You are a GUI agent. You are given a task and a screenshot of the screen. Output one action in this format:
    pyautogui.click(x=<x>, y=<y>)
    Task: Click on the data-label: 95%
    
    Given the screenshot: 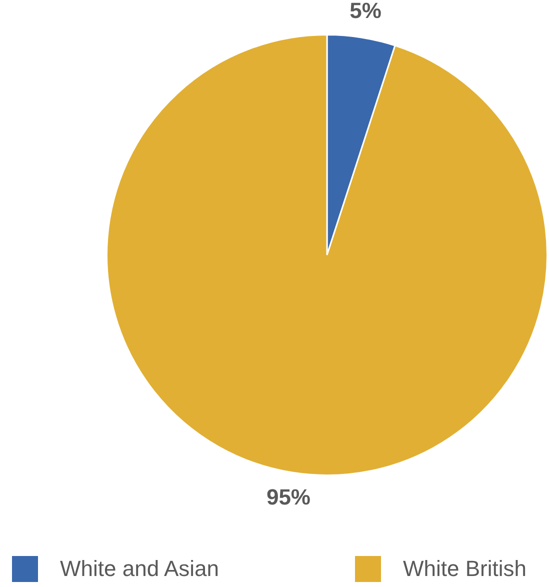 What is the action you would take?
    pyautogui.click(x=288, y=497)
    